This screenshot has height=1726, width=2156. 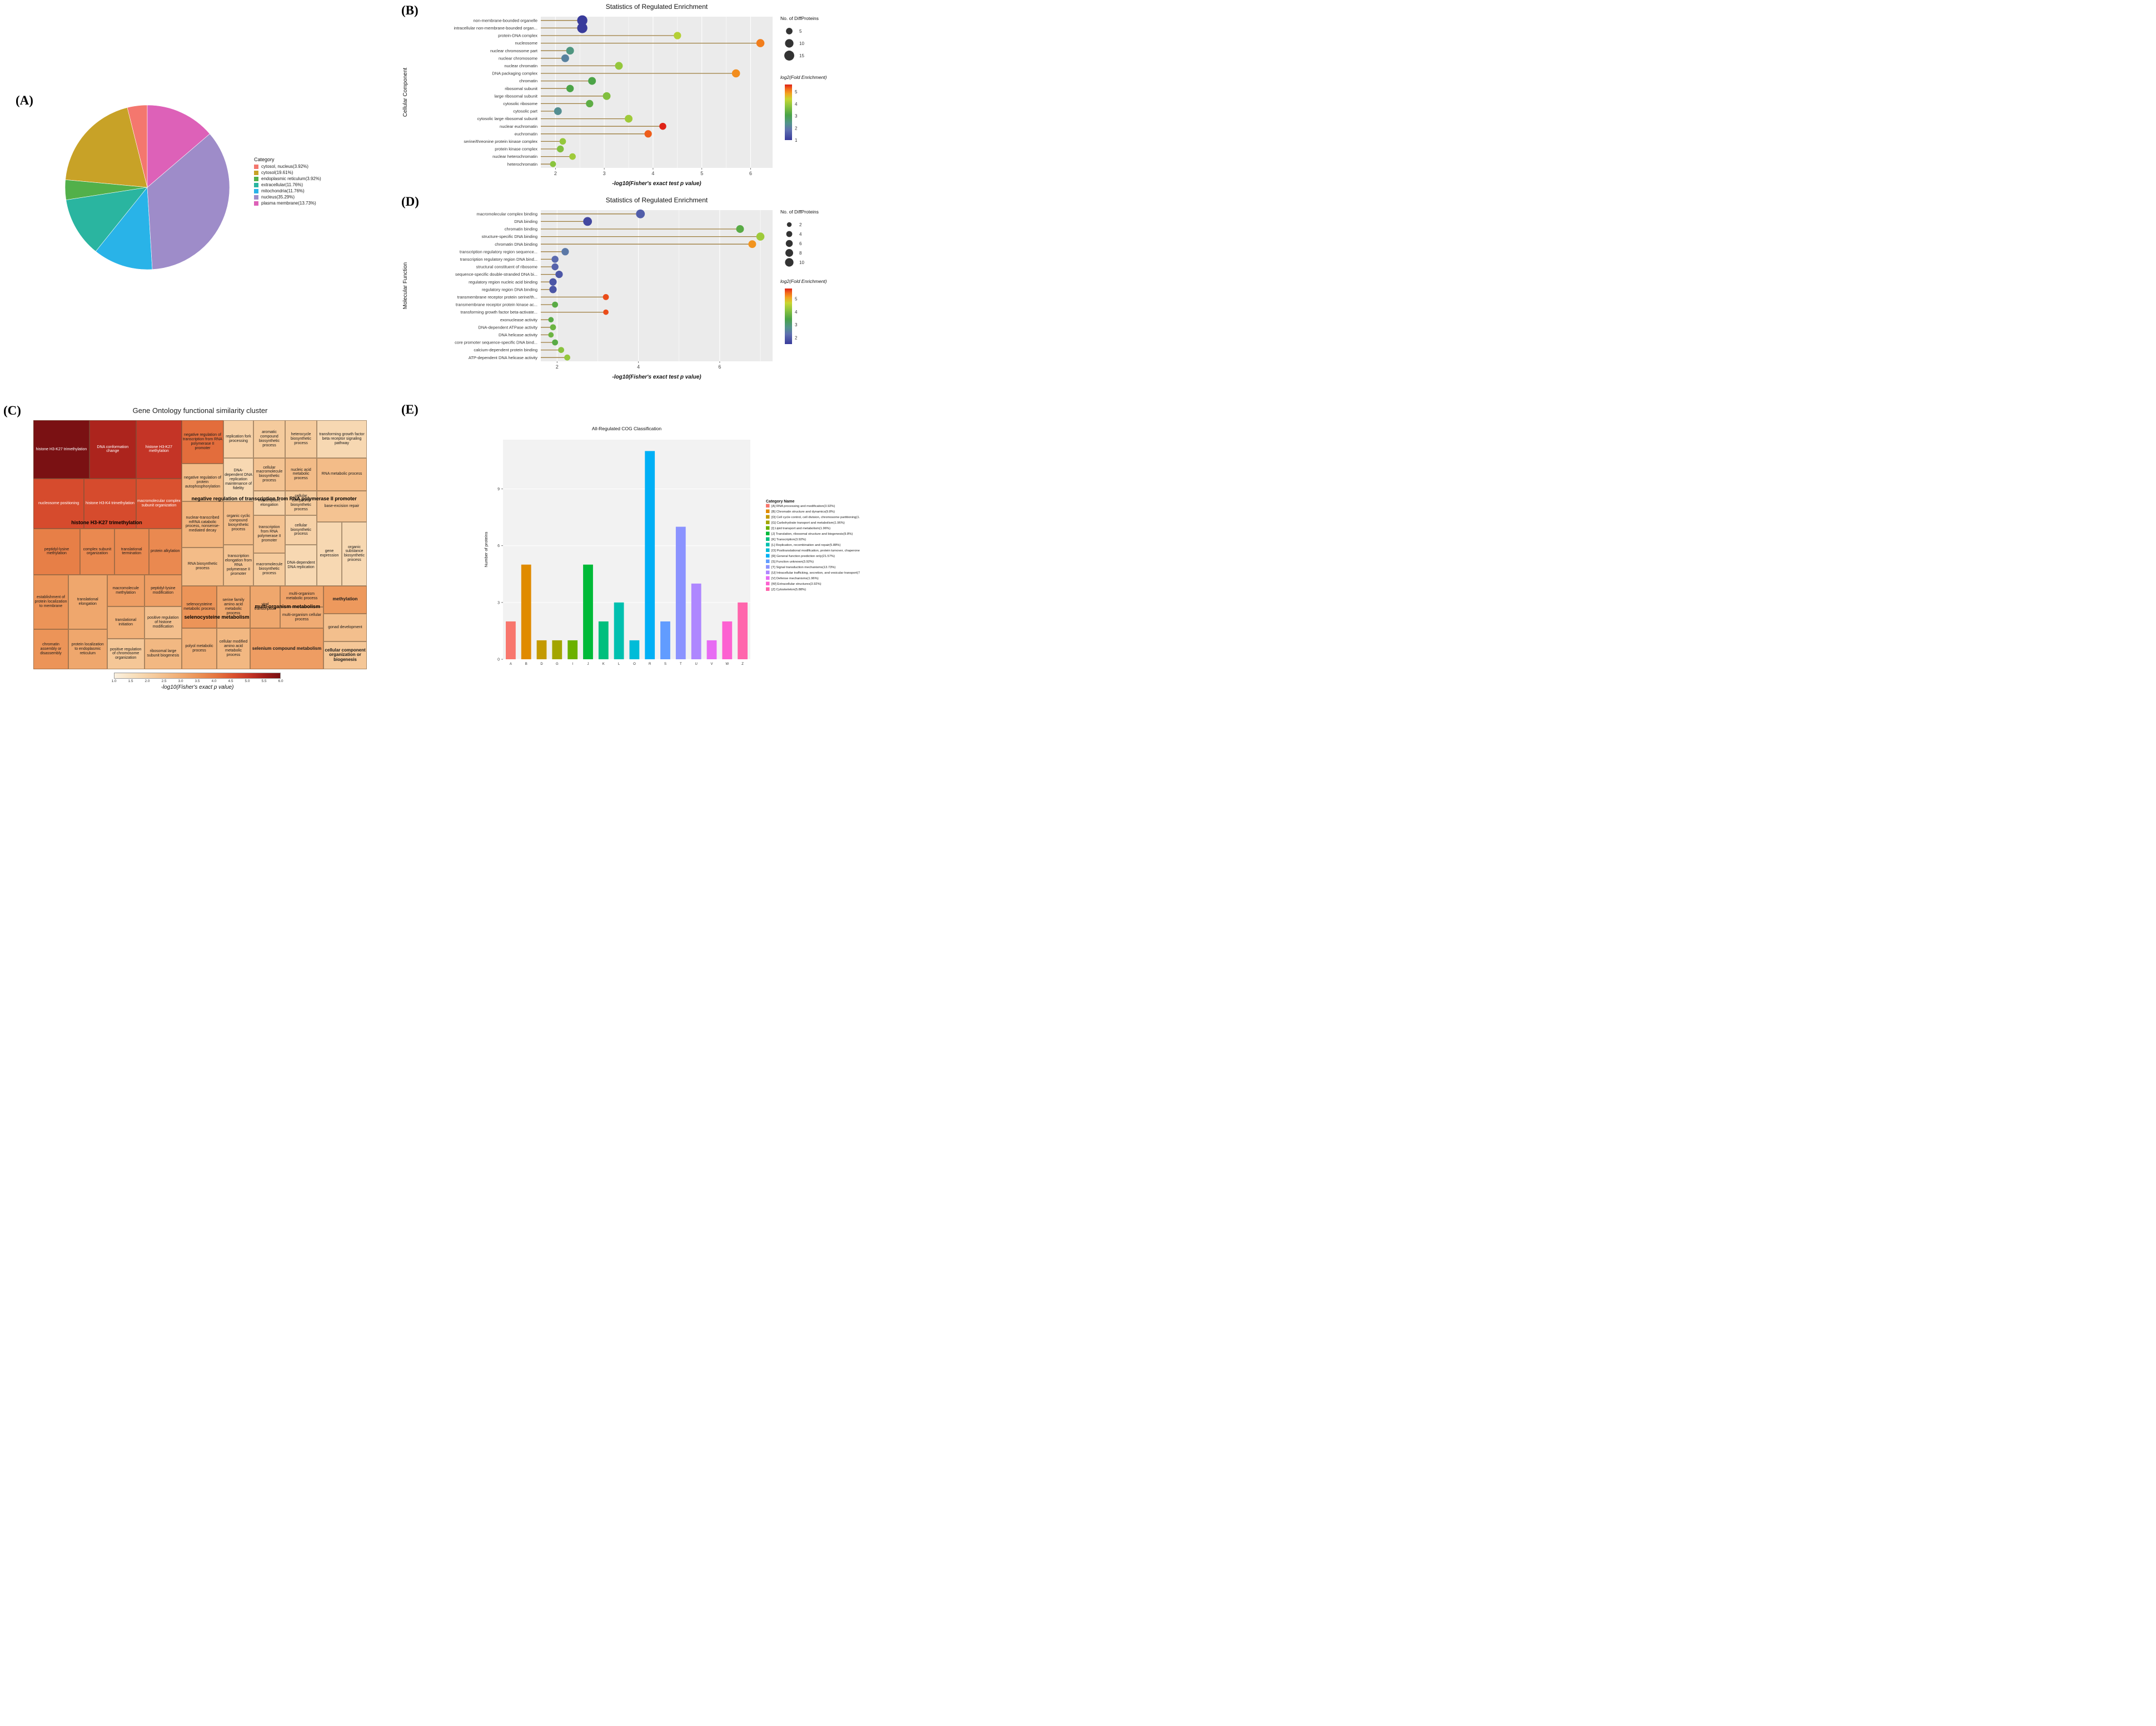 What do you see at coordinates (287, 197) in the screenshot?
I see `legend-item: nucleus(35.29%)` at bounding box center [287, 197].